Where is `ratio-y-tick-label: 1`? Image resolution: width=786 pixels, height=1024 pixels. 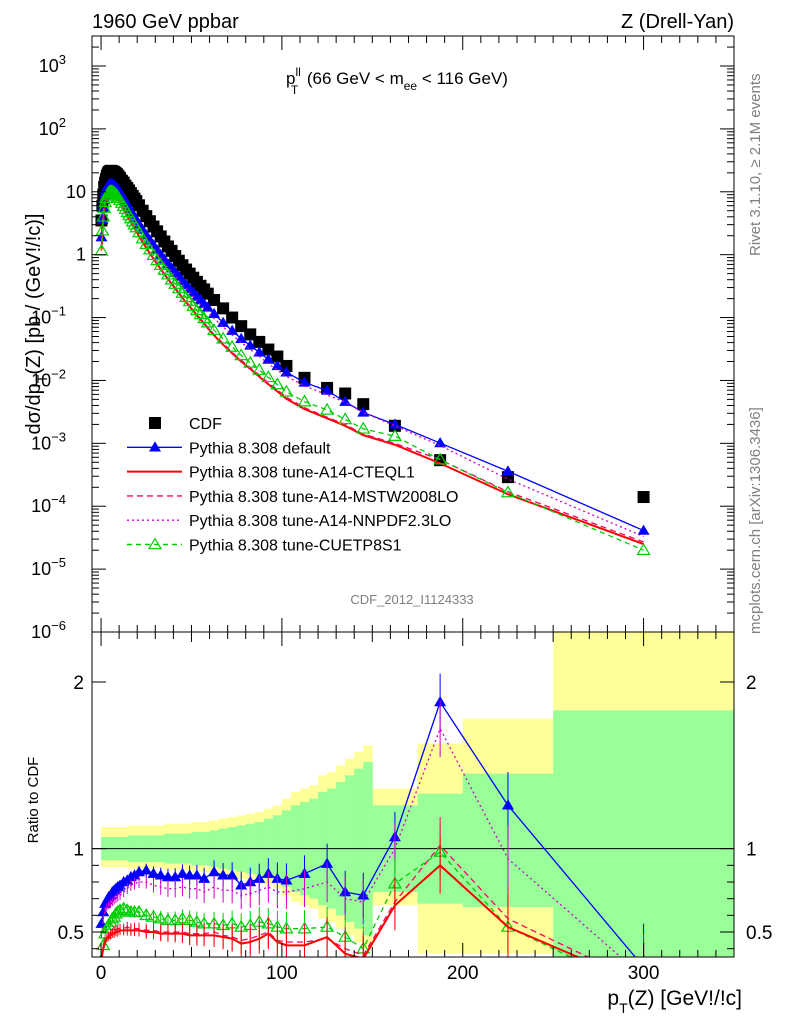 ratio-y-tick-label: 1 is located at coordinates (78, 850).